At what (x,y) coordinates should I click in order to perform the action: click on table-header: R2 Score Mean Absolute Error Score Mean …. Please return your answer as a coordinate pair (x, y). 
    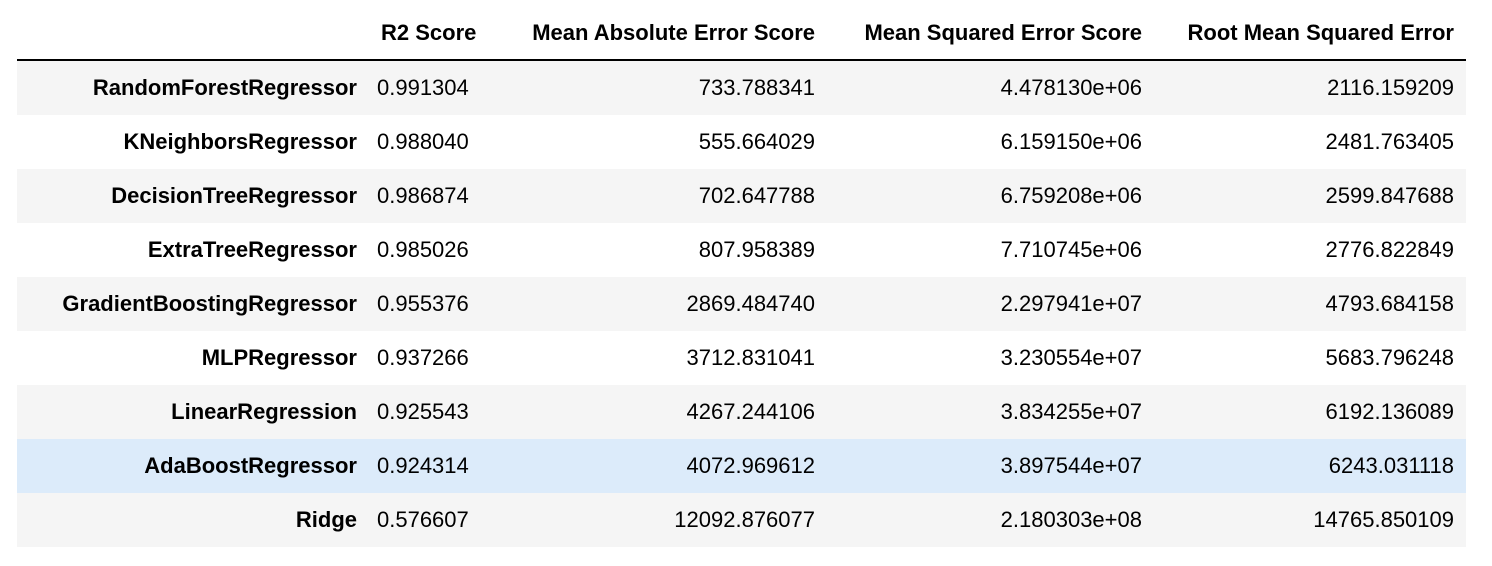
    Looking at the image, I should click on (741, 34).